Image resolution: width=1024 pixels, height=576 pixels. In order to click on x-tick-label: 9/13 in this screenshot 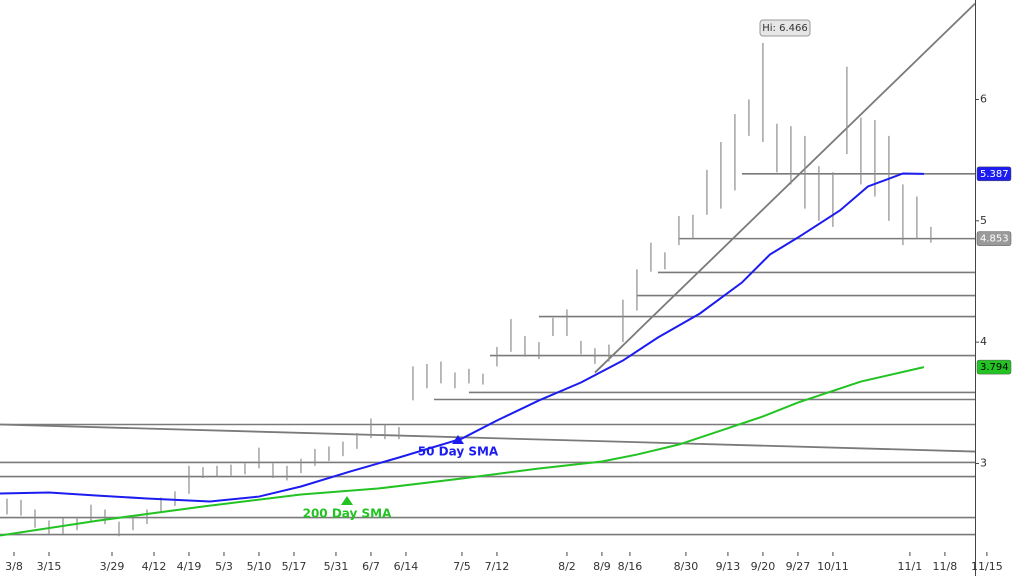, I will do `click(728, 566)`.